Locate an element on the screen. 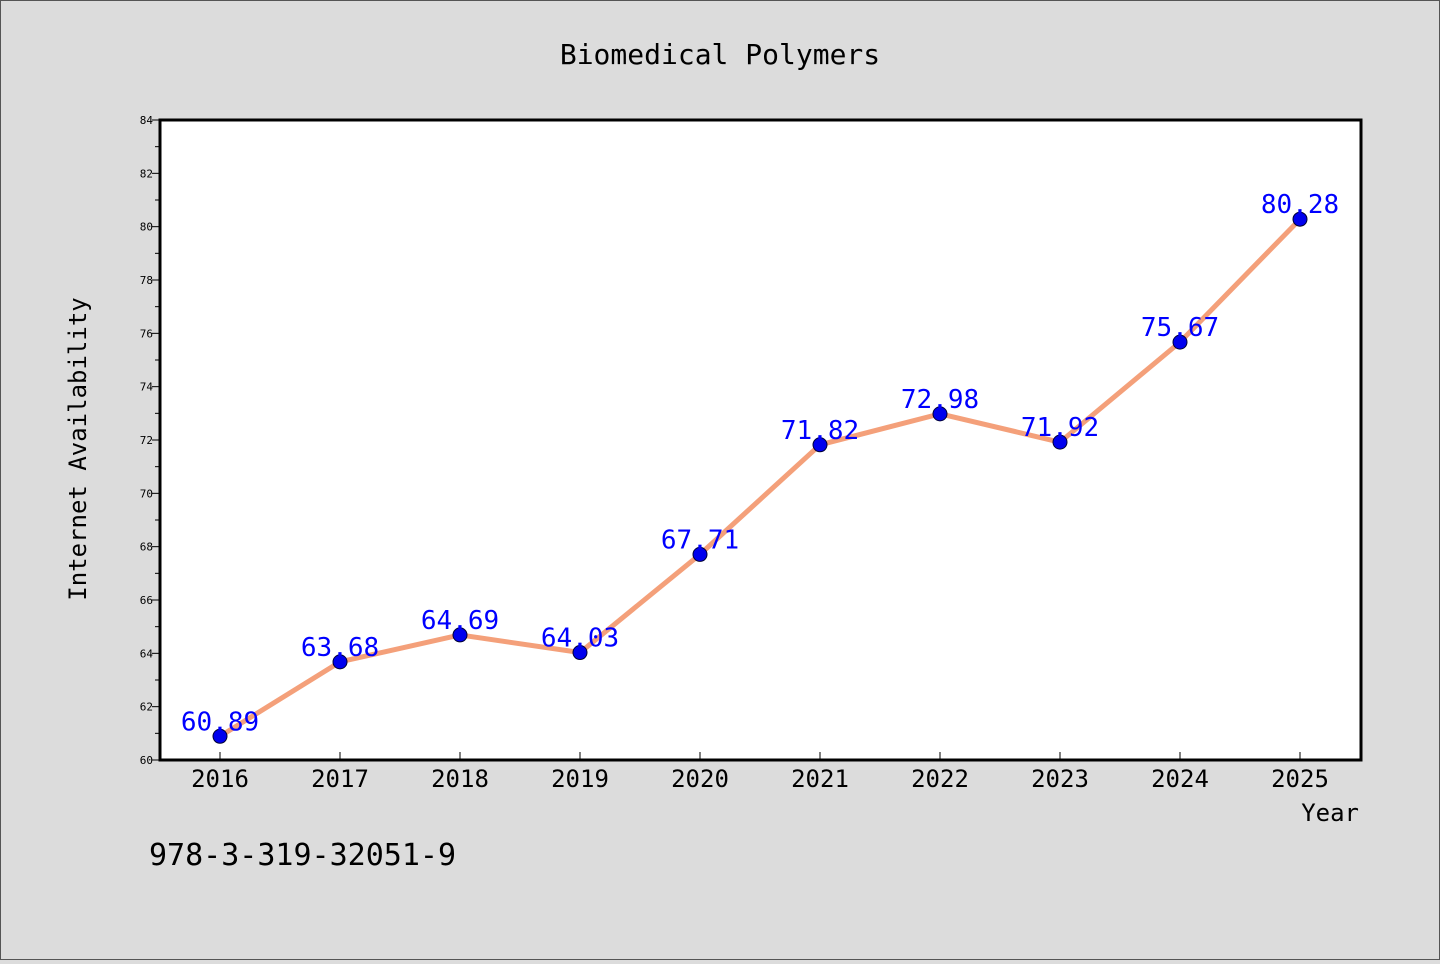 The height and width of the screenshot is (964, 1440). x-tick-label: 2023 is located at coordinates (1060, 779).